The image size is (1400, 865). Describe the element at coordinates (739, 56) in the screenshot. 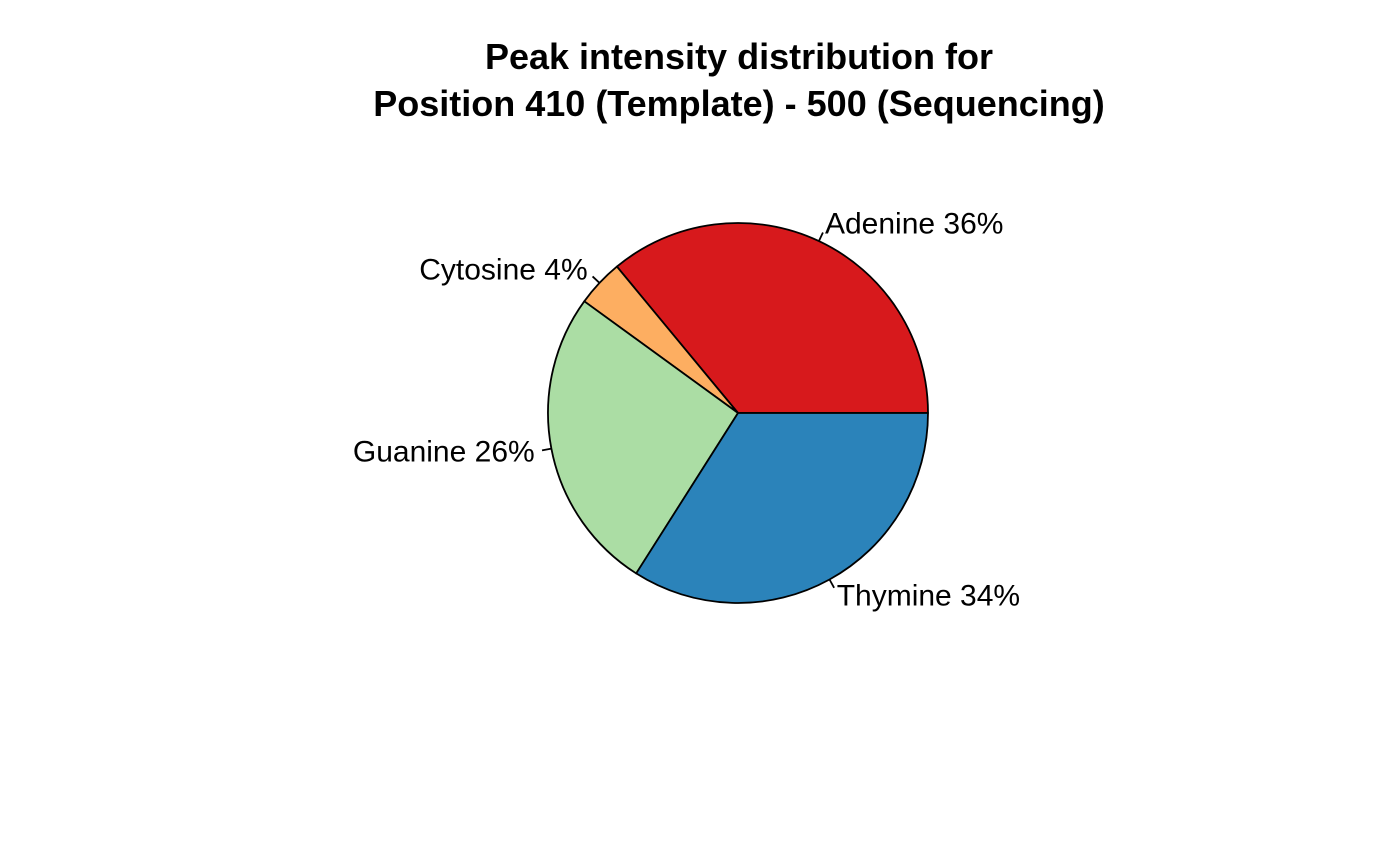

I see `chart-title-line-1: Peak intensity distribution for` at that location.